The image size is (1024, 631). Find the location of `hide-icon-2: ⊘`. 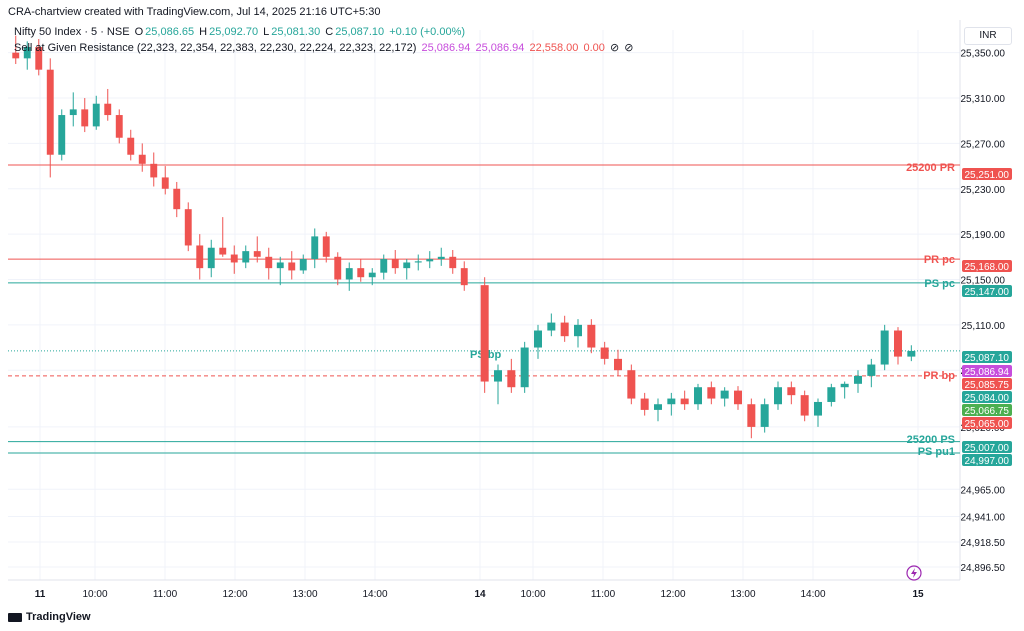

hide-icon-2: ⊘ is located at coordinates (629, 48).